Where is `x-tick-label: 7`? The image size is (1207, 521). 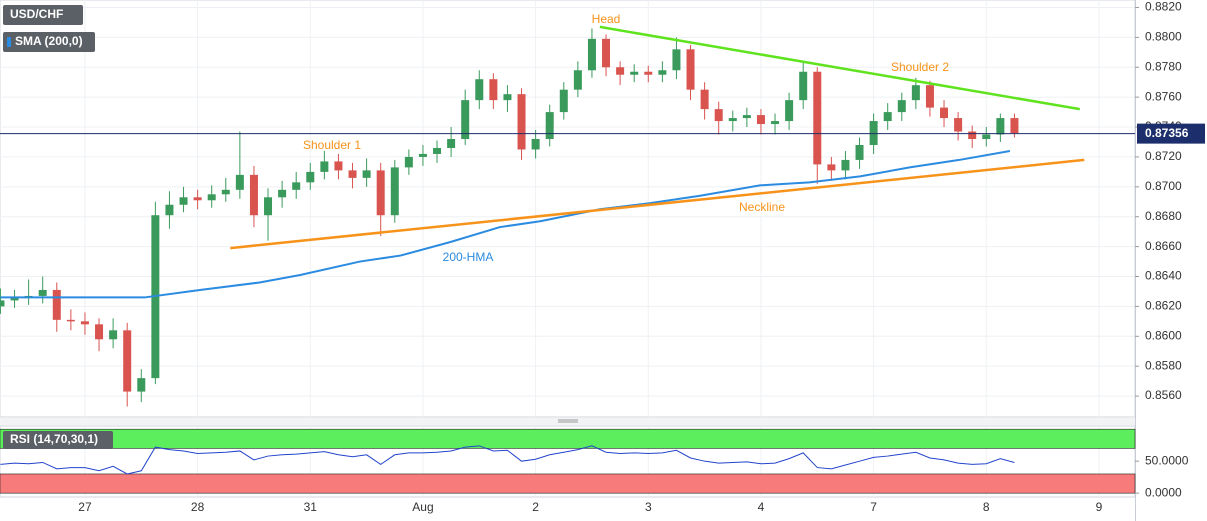
x-tick-label: 7 is located at coordinates (873, 507).